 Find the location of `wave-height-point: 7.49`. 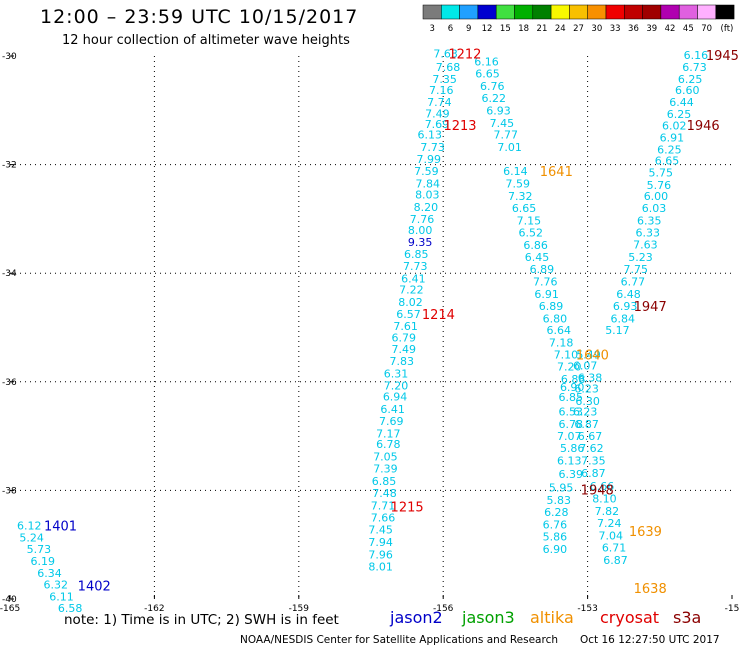

wave-height-point: 7.49 is located at coordinates (403, 349).